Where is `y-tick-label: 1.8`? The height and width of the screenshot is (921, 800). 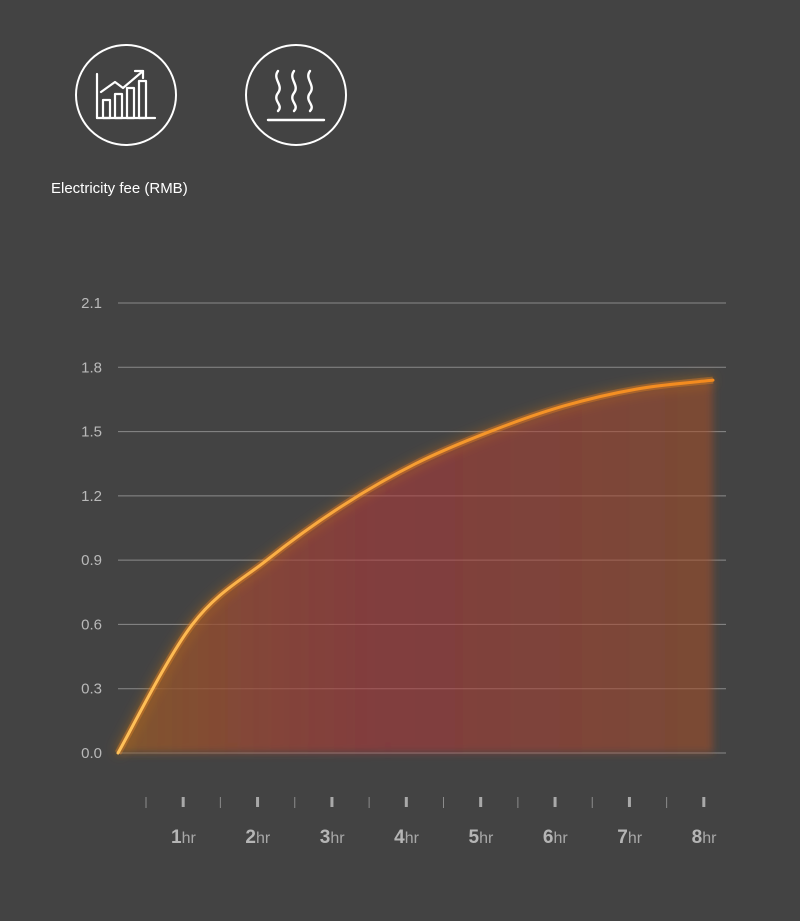
y-tick-label: 1.8 is located at coordinates (91, 367).